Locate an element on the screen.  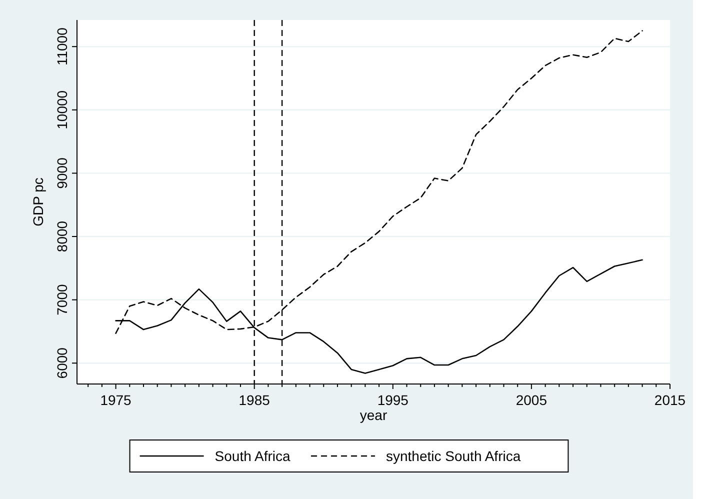
x-axis-title: year is located at coordinates (374, 415).